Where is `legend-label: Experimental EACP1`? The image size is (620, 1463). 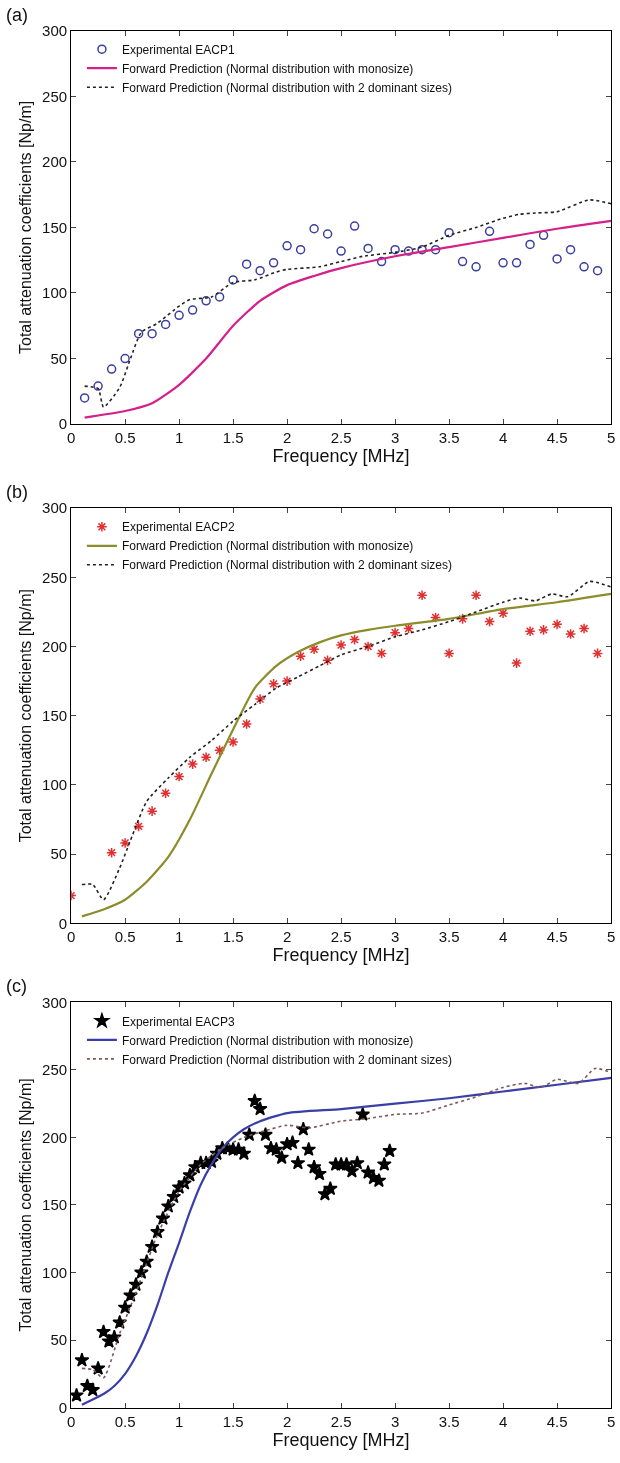
legend-label: Experimental EACP1 is located at coordinates (178, 49).